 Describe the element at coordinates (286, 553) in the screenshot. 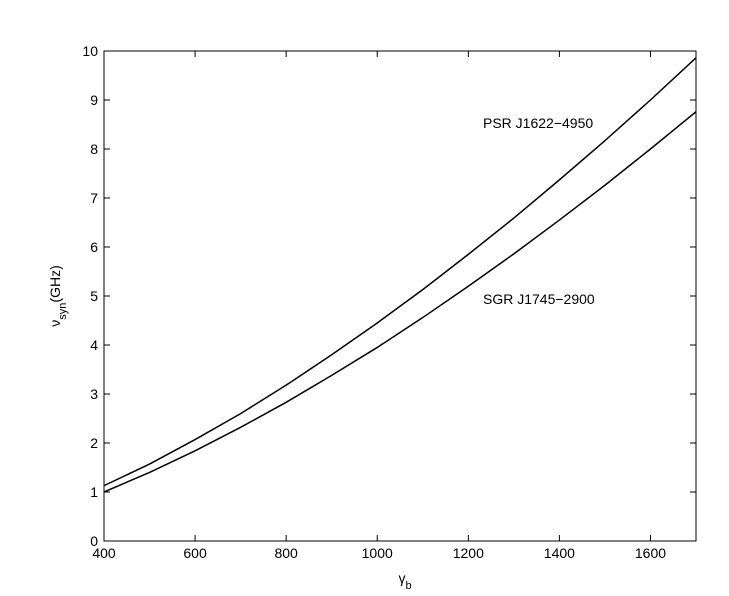

I see `x-tick-label: 800` at that location.